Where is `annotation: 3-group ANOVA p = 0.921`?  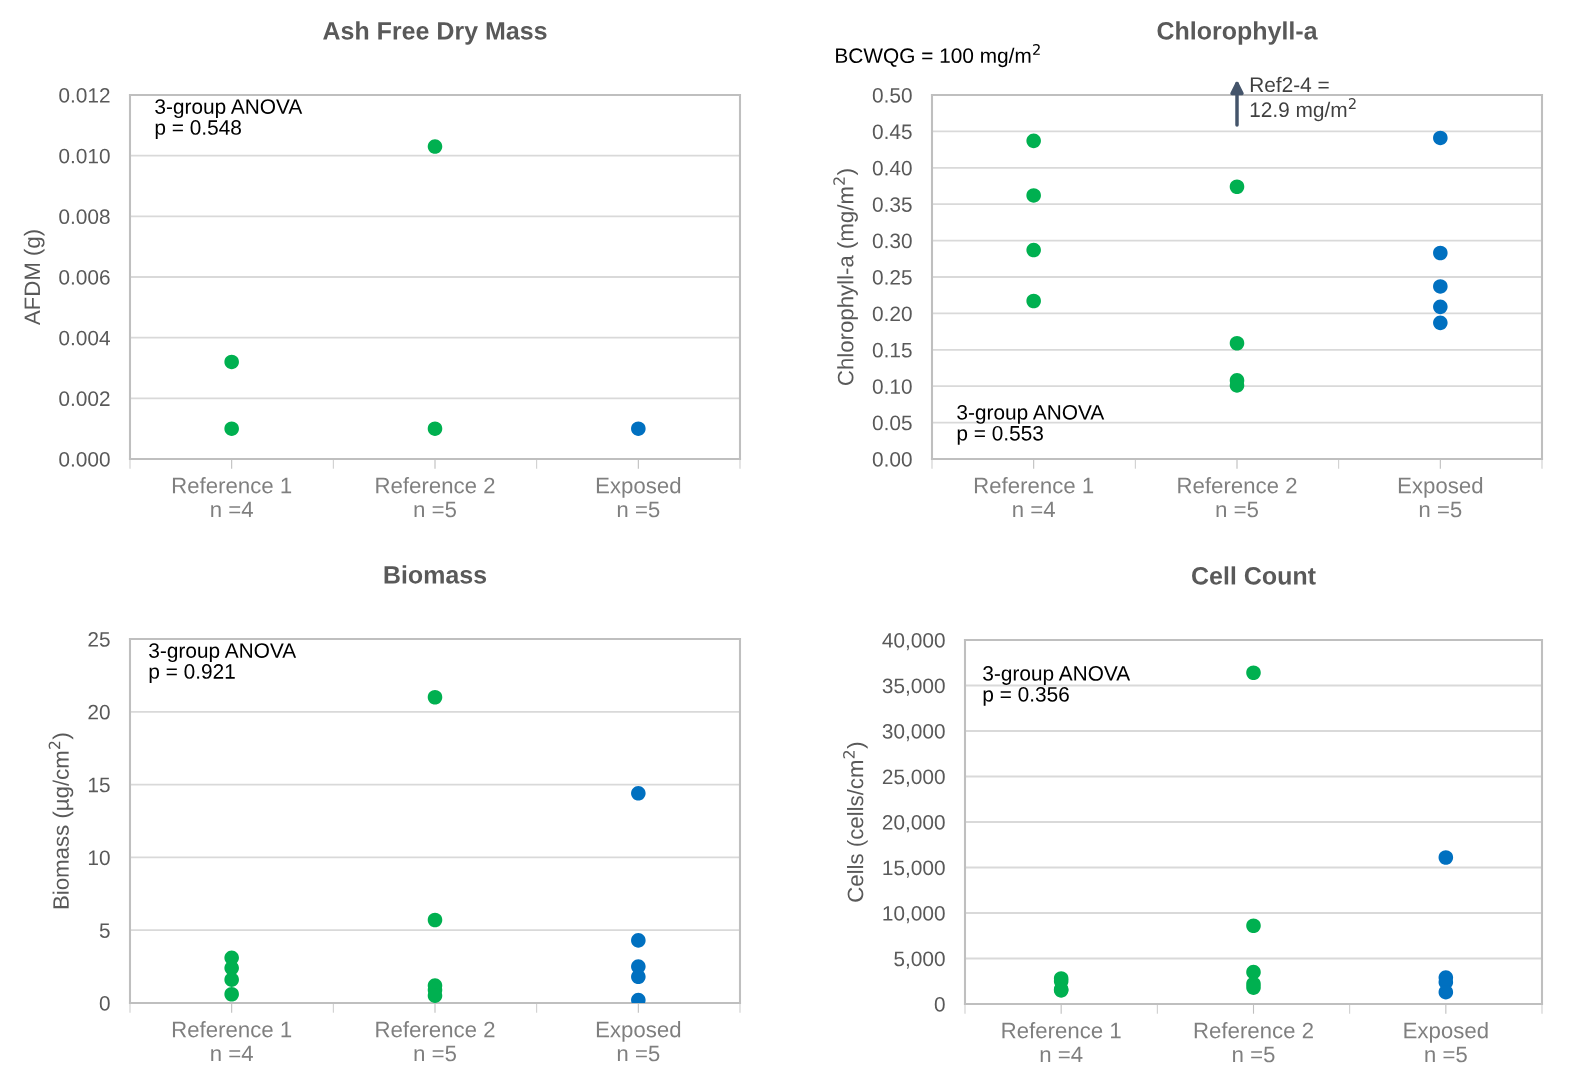 annotation: 3-group ANOVA p = 0.921 is located at coordinates (223, 663).